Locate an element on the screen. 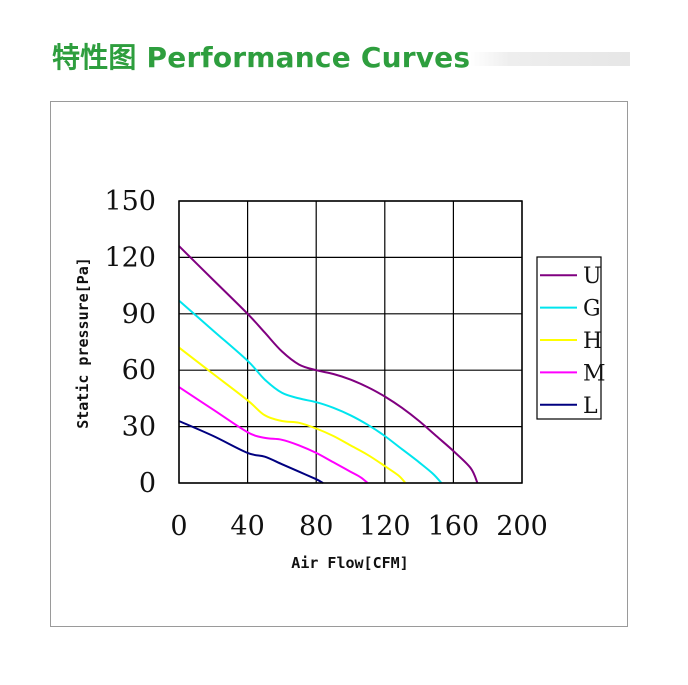 Image resolution: width=688 pixels, height=685 pixels. legend-box is located at coordinates (569, 338).